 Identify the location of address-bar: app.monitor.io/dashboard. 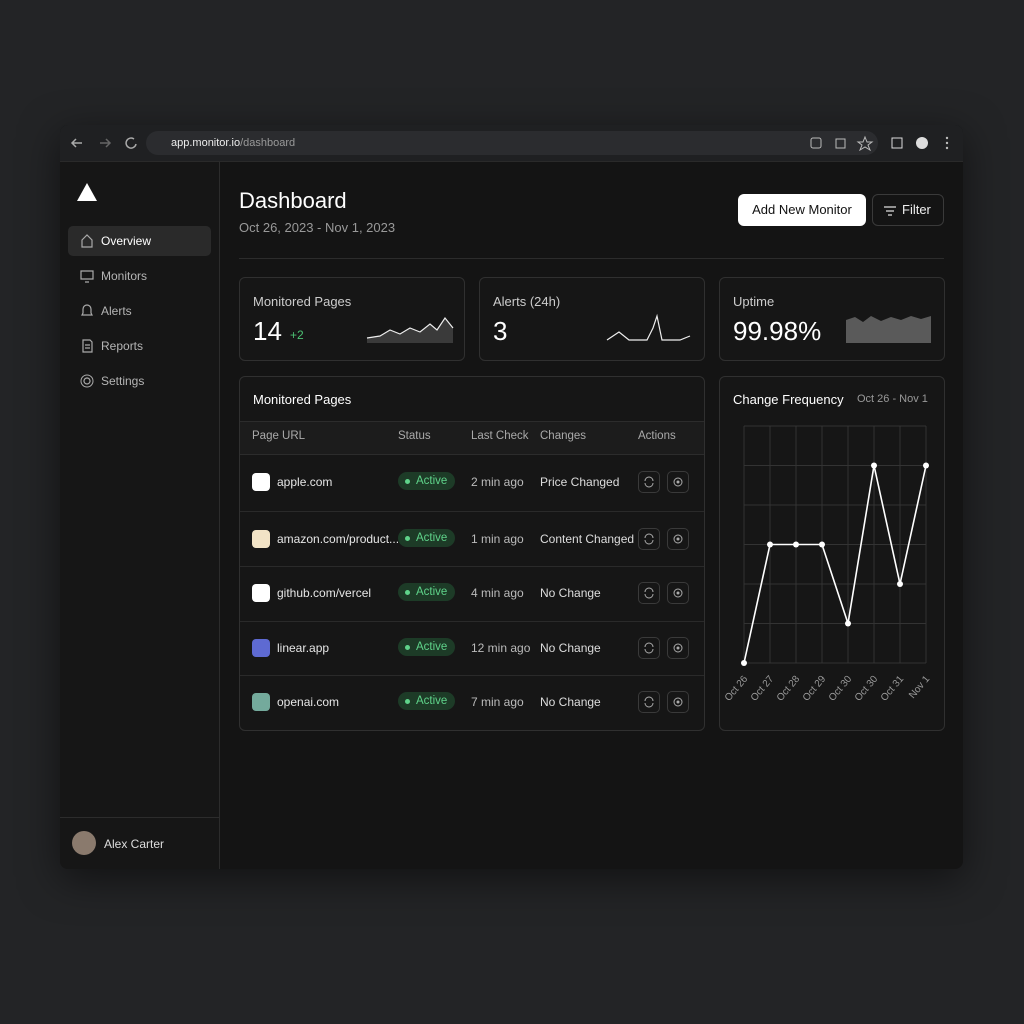
(512, 143).